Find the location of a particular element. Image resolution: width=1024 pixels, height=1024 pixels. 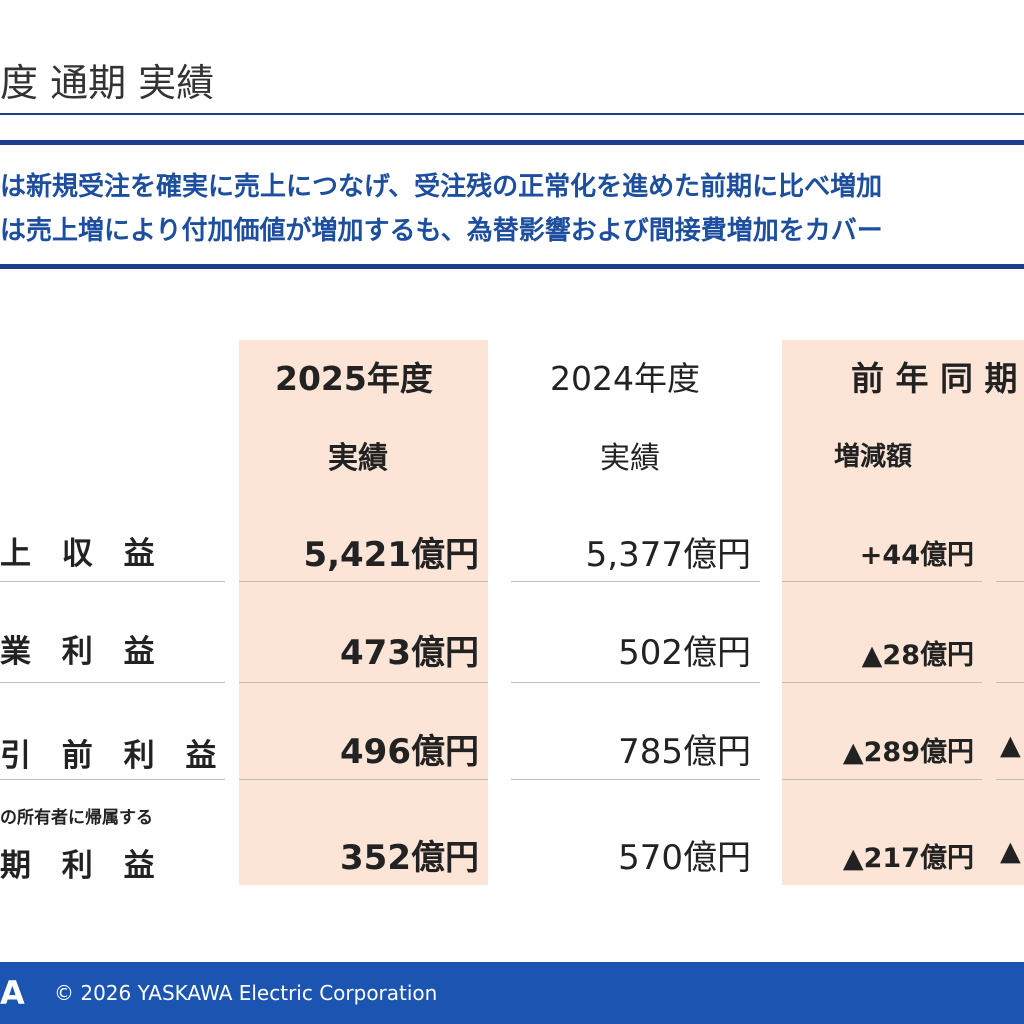

current-year-column-bg is located at coordinates (363, 612).